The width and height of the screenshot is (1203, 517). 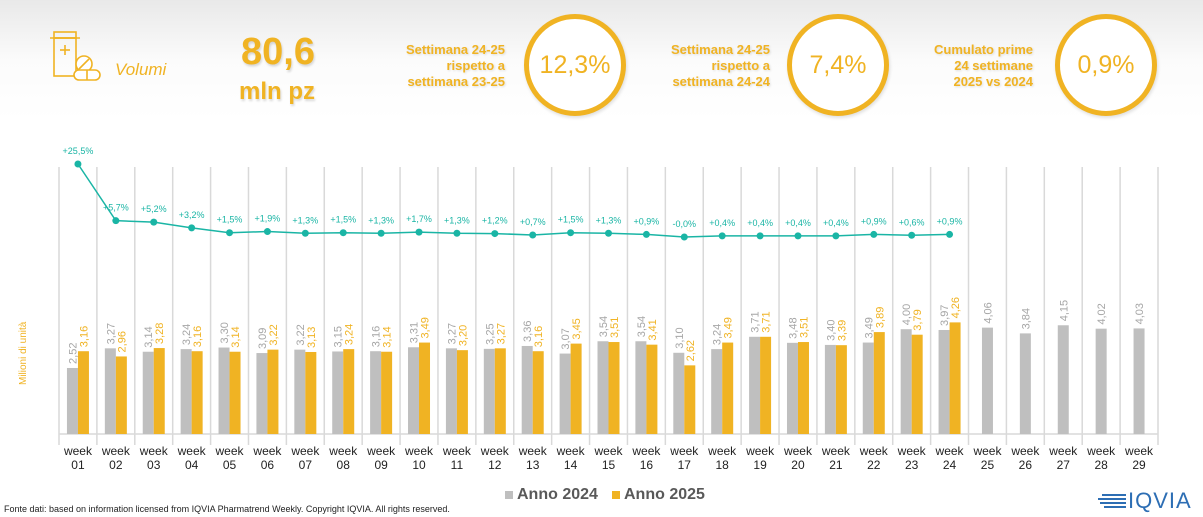 What do you see at coordinates (685, 224) in the screenshot?
I see `pct-change-label: -0,0%` at bounding box center [685, 224].